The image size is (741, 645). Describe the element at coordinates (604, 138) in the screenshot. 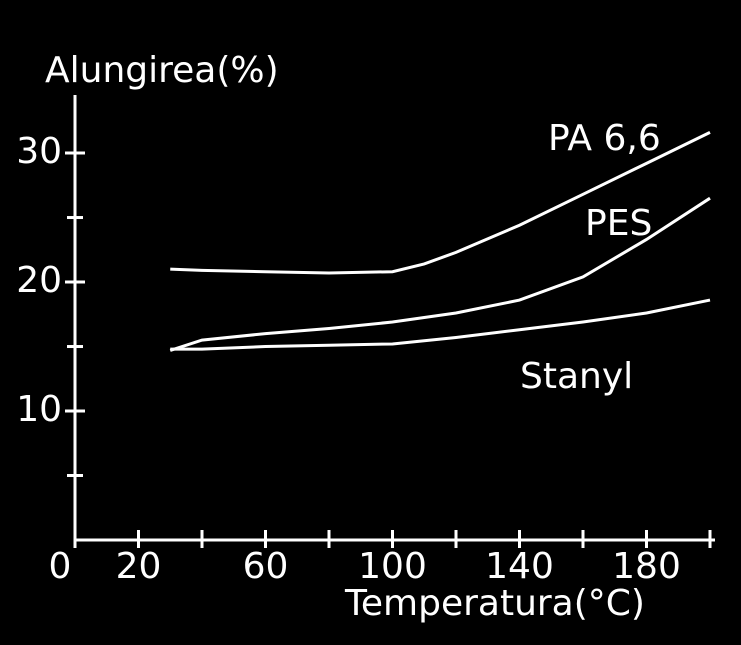

I see `series-label: PA 6,6` at that location.